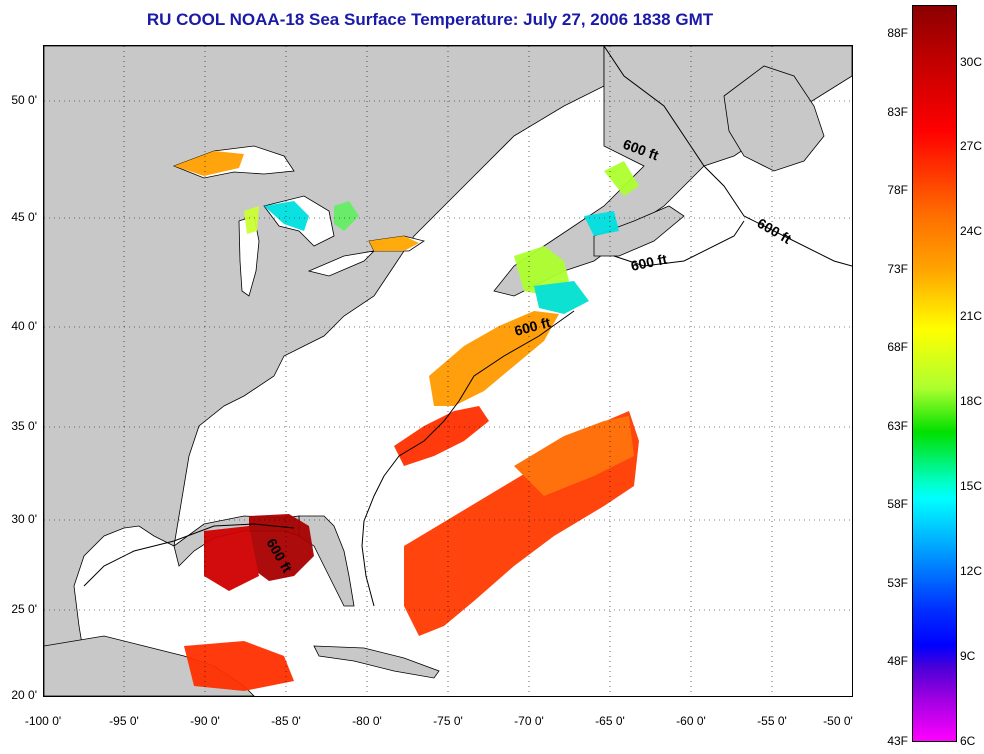  I want to click on cbar-f-88: 88F, so click(897, 33).